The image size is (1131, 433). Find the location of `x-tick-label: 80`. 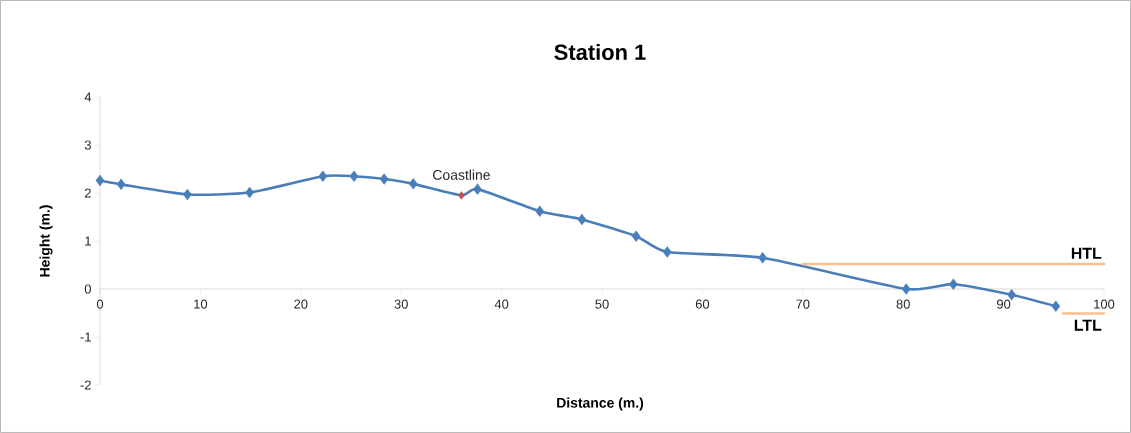

x-tick-label: 80 is located at coordinates (903, 304).